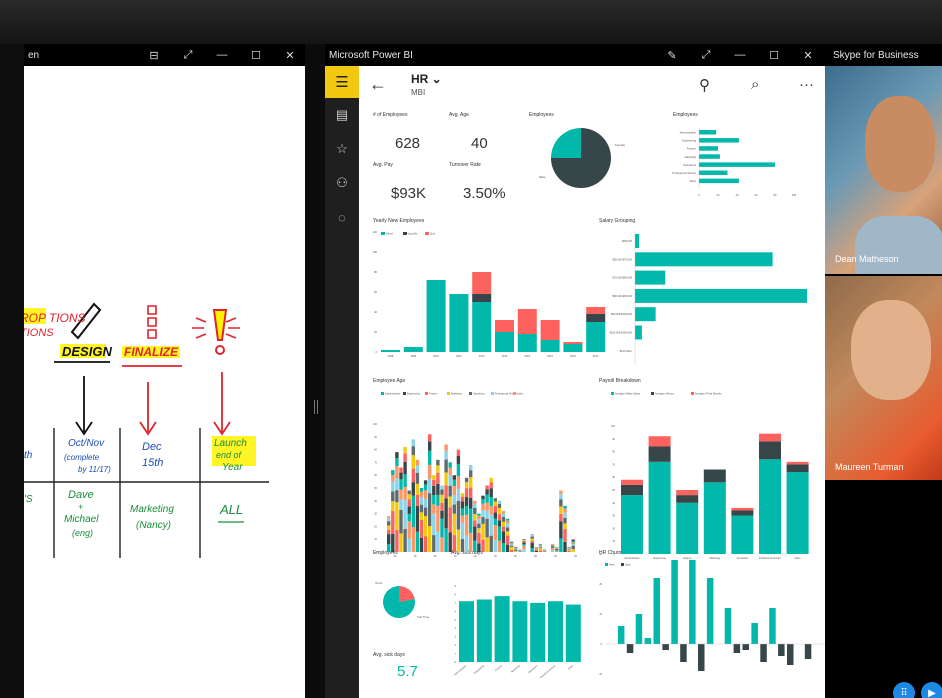  Describe the element at coordinates (389, 381) in the screenshot. I see `tile-title-employee-age: Employee Age` at that location.